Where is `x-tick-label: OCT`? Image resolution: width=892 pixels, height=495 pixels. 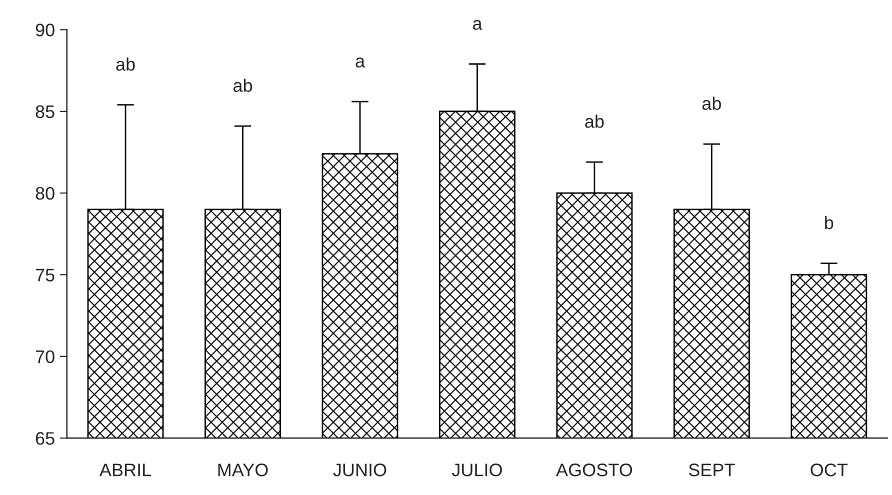 x-tick-label: OCT is located at coordinates (829, 470).